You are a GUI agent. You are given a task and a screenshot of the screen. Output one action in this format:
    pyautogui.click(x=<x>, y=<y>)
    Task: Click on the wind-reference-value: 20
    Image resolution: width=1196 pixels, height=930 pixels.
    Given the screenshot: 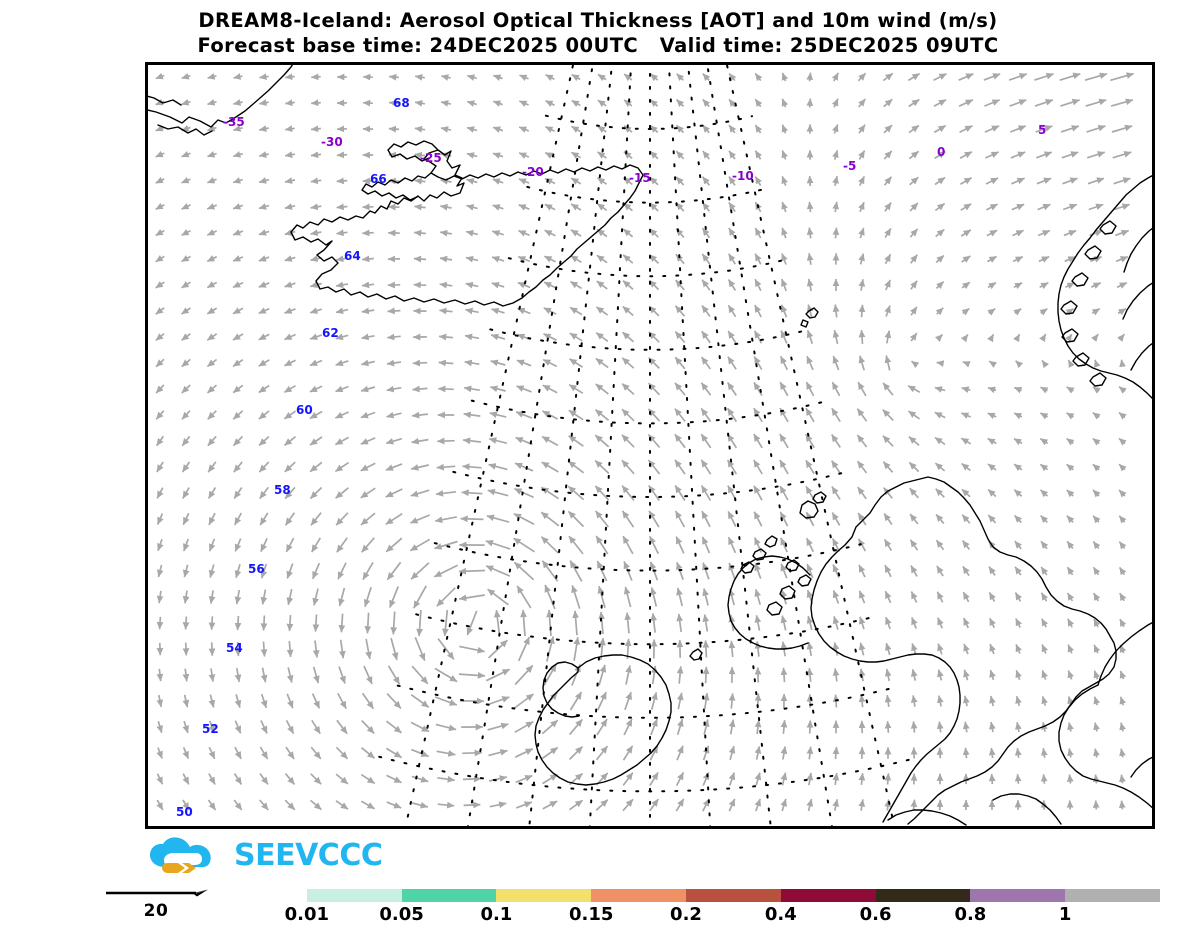 What is the action you would take?
    pyautogui.click(x=156, y=911)
    